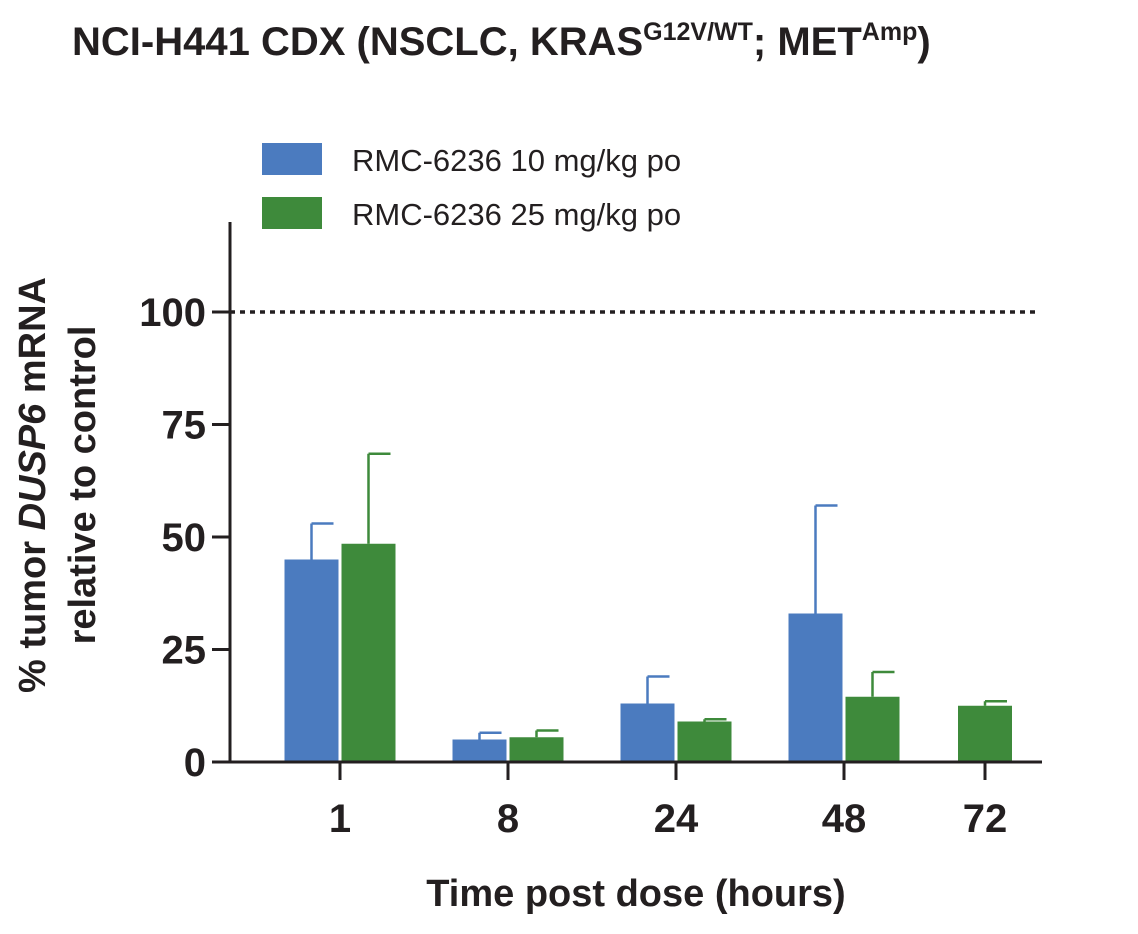 This screenshot has height=934, width=1138. I want to click on x-tick-label: 72, so click(985, 819).